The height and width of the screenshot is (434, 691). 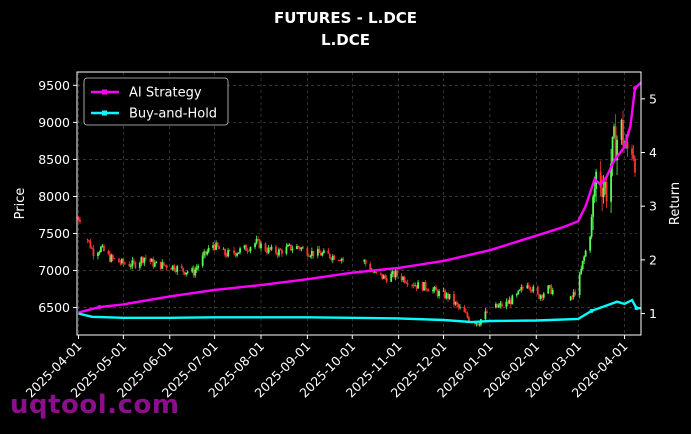 I want to click on y-left-tick-label: 9500, so click(x=54, y=85).